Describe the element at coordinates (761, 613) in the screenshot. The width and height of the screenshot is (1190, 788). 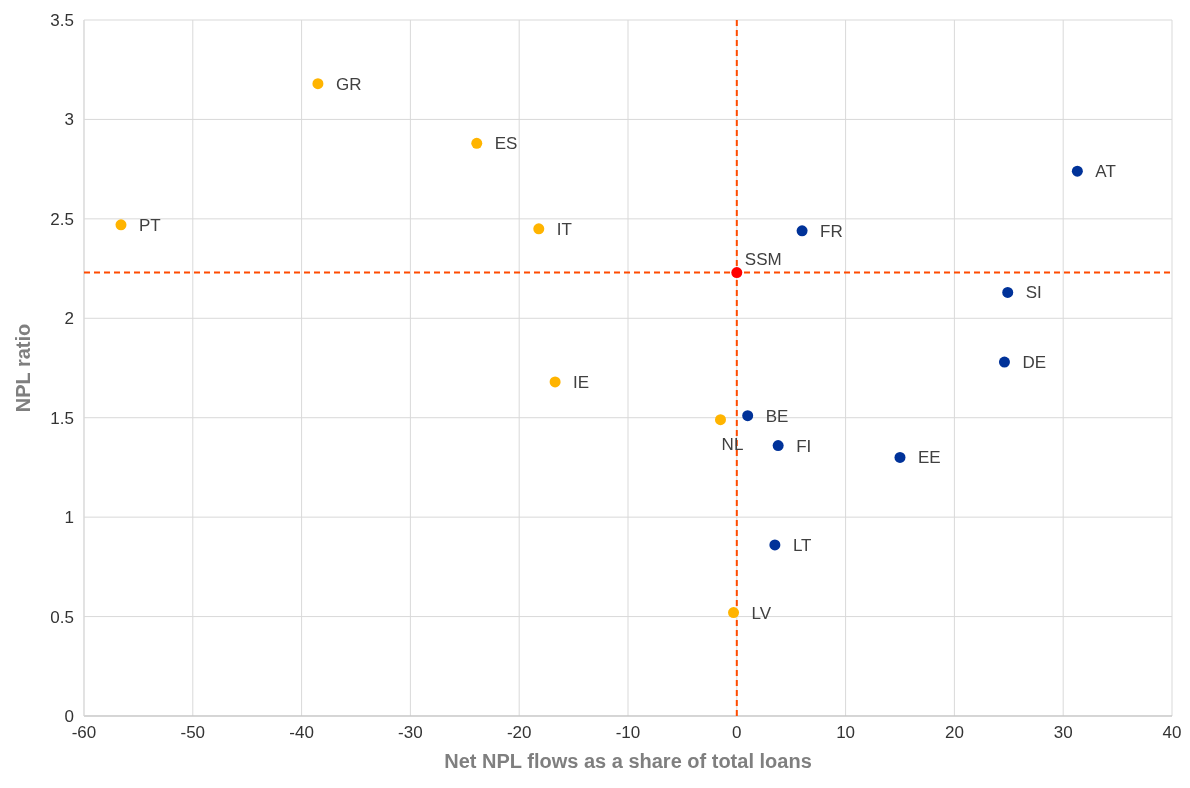
I see `annotation: LV` at that location.